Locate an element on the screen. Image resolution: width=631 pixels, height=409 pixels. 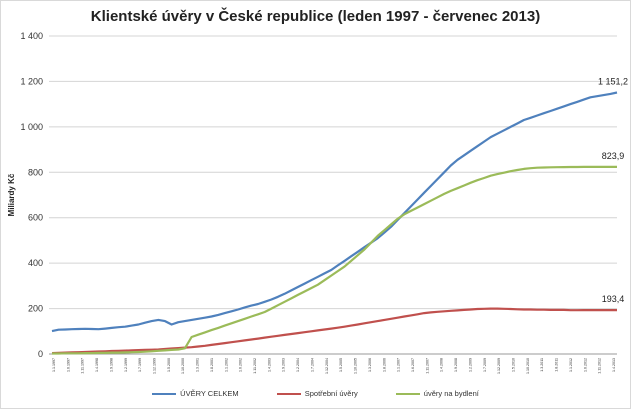
x-tick-label: 1.3.2001 is located at coordinates (198, 365).